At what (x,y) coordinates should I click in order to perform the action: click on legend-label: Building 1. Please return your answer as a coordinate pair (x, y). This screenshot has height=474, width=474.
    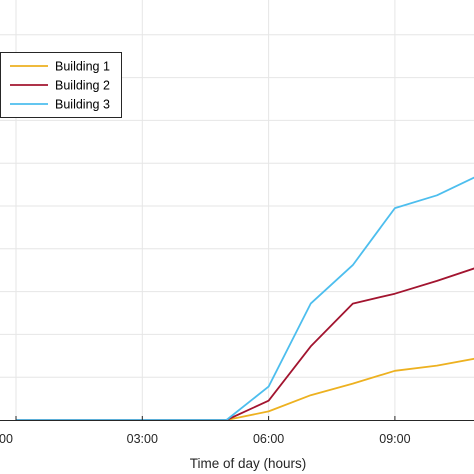
    Looking at the image, I should click on (82, 67).